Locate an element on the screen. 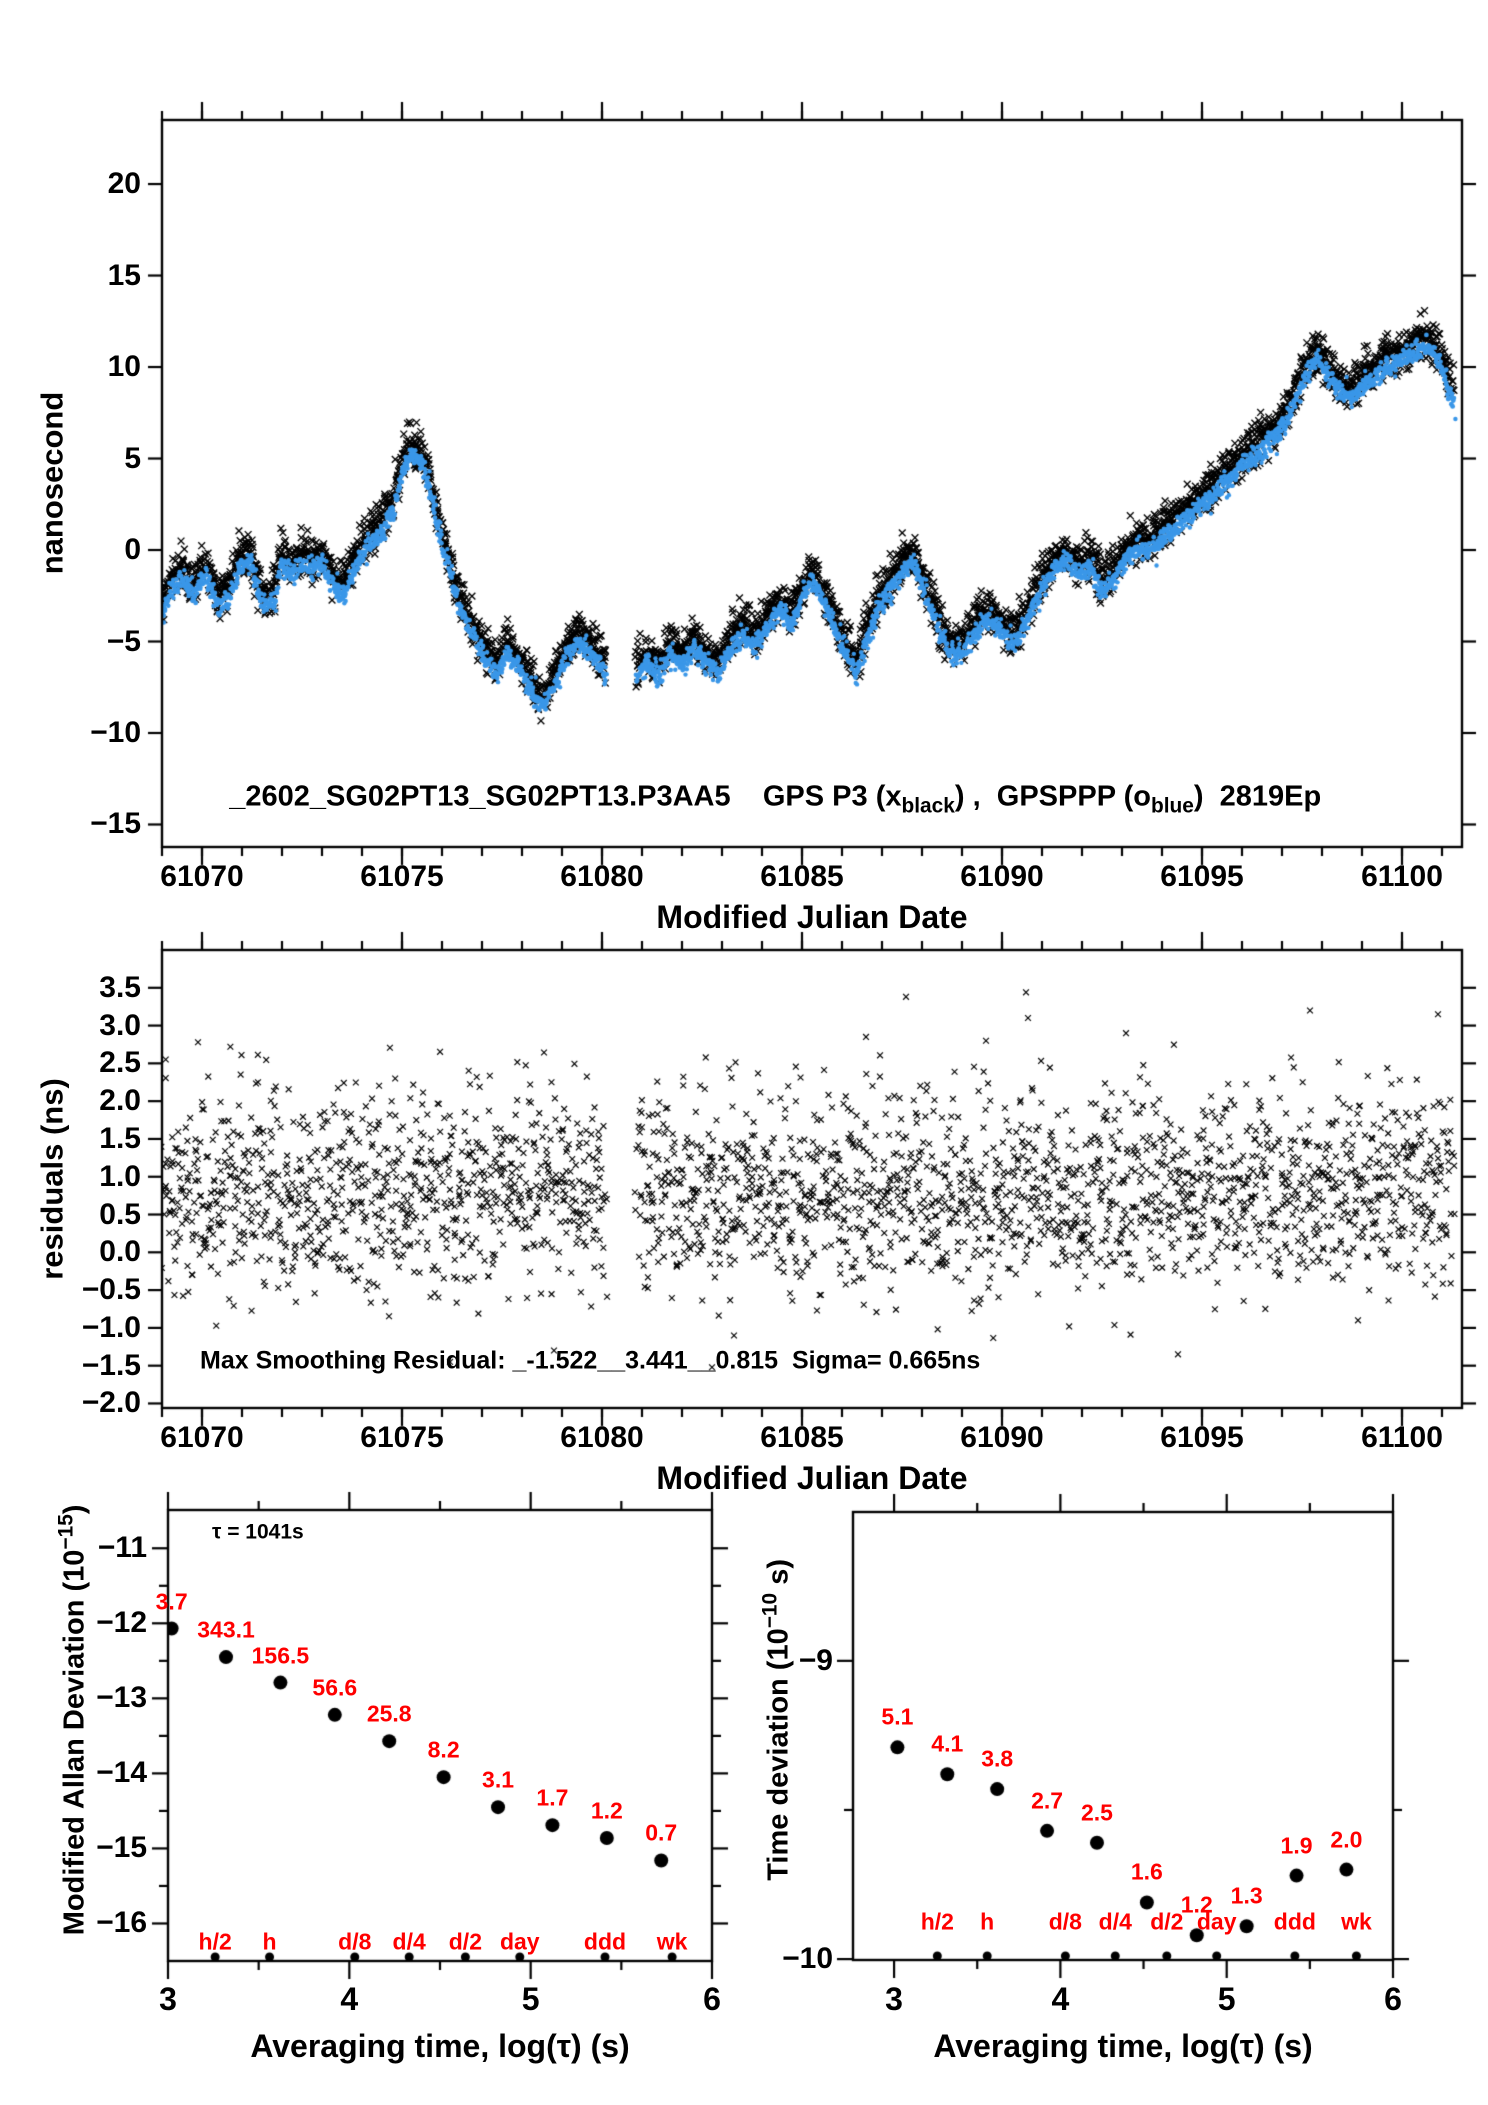  tdev-point-label: 3.8 is located at coordinates (997, 1758).